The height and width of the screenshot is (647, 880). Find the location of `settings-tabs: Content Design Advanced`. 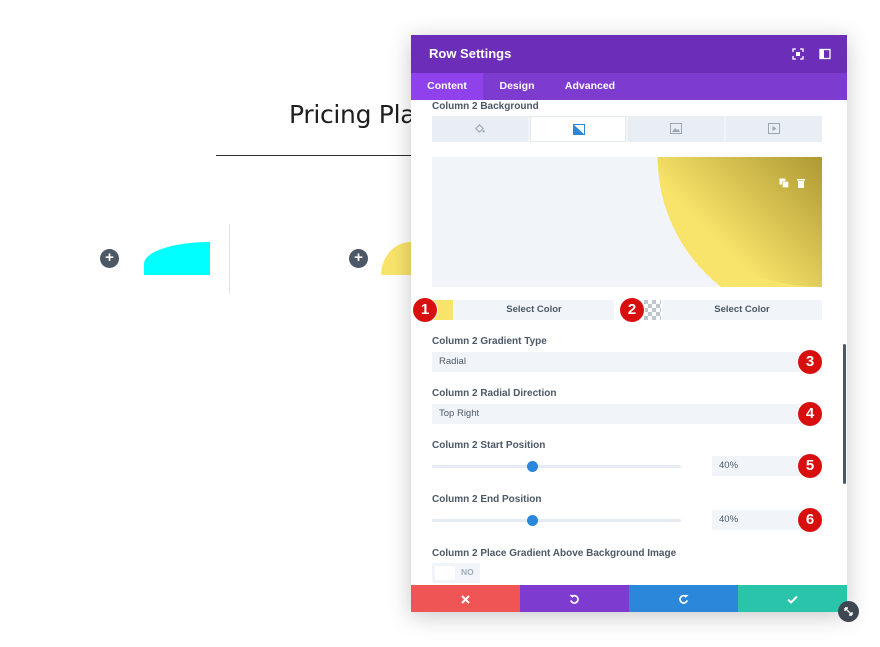

settings-tabs: Content Design Advanced is located at coordinates (629, 86).